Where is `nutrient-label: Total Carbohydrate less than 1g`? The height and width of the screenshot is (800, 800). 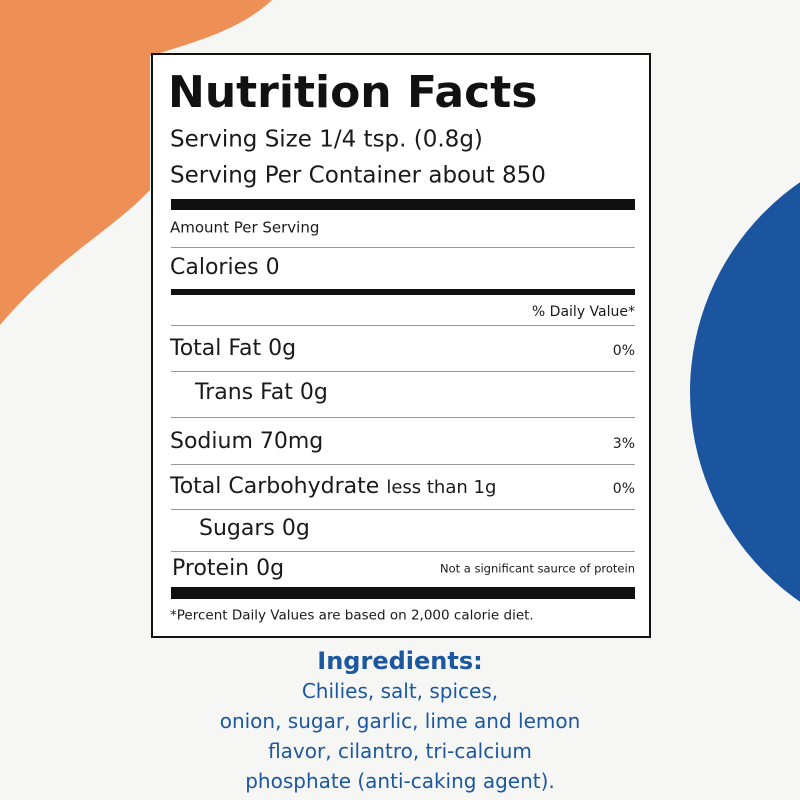 nutrient-label: Total Carbohydrate less than 1g is located at coordinates (333, 487).